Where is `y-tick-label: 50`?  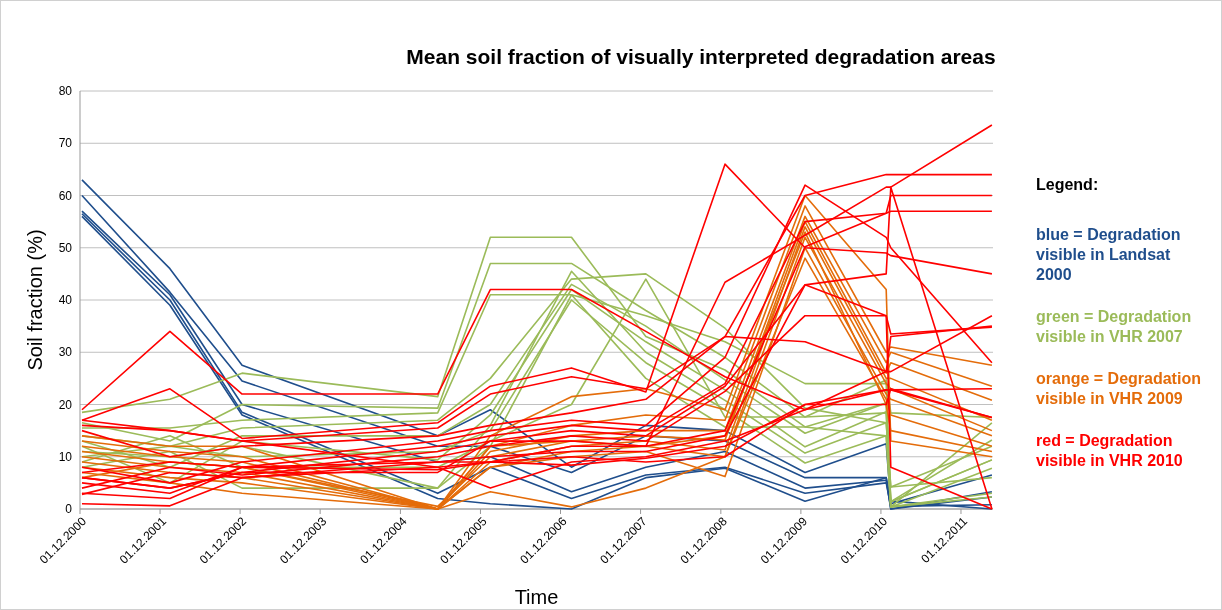
y-tick-label: 50 is located at coordinates (65, 247).